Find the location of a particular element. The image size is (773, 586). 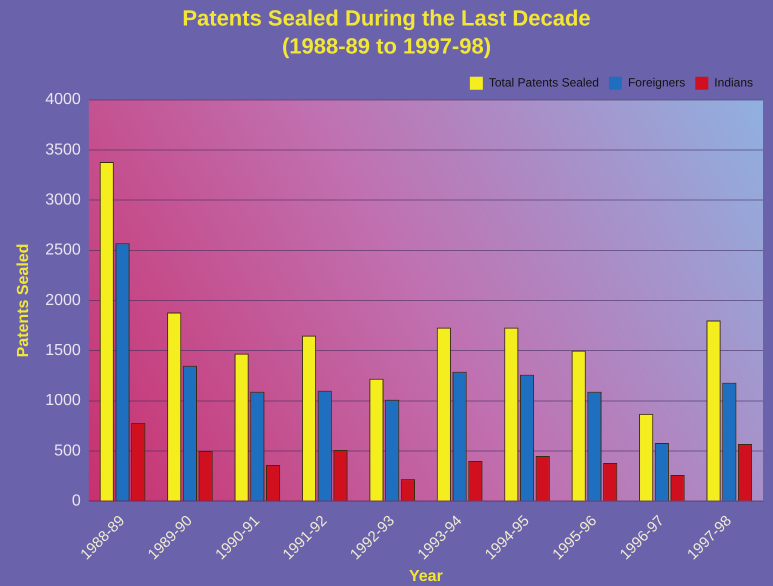

y-tick-label: 0 is located at coordinates (76, 501).